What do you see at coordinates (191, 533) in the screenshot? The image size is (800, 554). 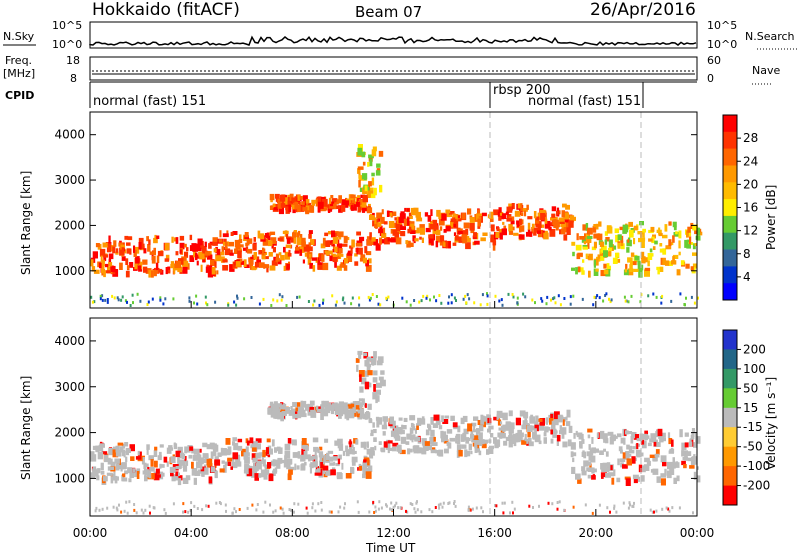 I see `x-tick-label: 04:00` at bounding box center [191, 533].